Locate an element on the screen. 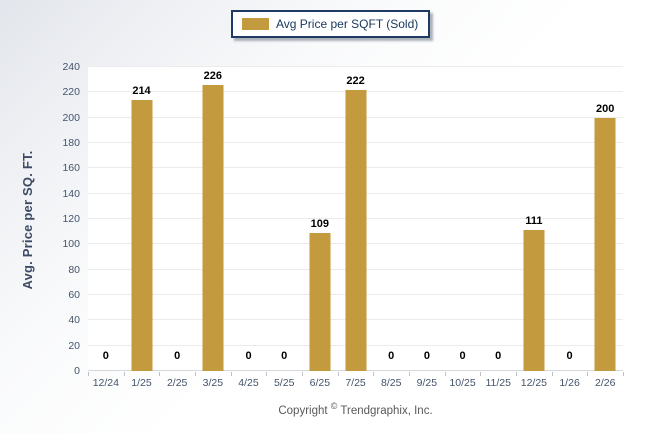 The image size is (646, 434). x-tick-label: 12/25 is located at coordinates (534, 383).